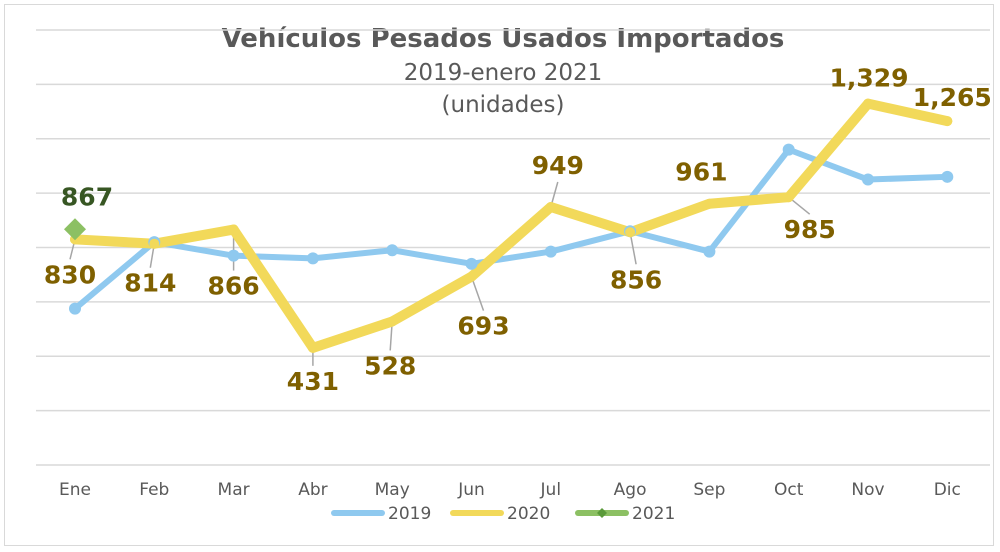 The height and width of the screenshot is (552, 1000). I want to click on data-label-2020: 830, so click(70, 274).